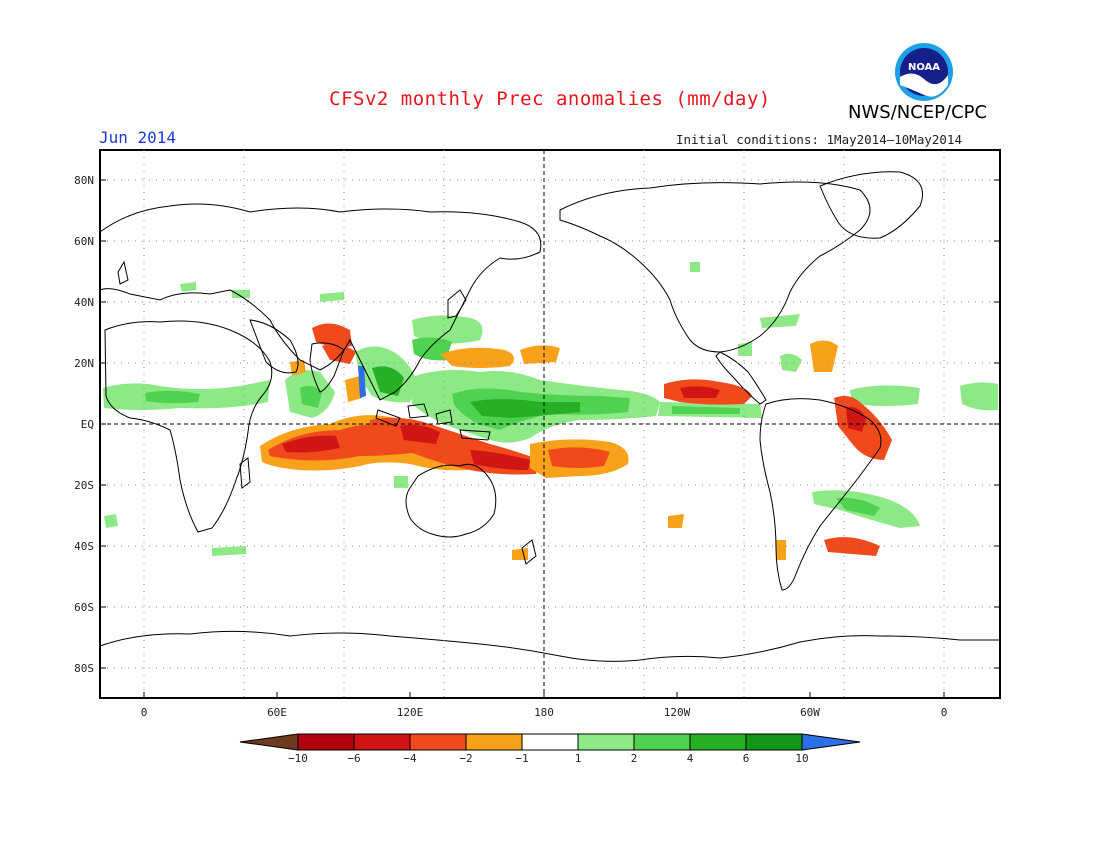 This screenshot has height=850, width=1100. What do you see at coordinates (690, 758) in the screenshot?
I see `colorbar-label: 4` at bounding box center [690, 758].